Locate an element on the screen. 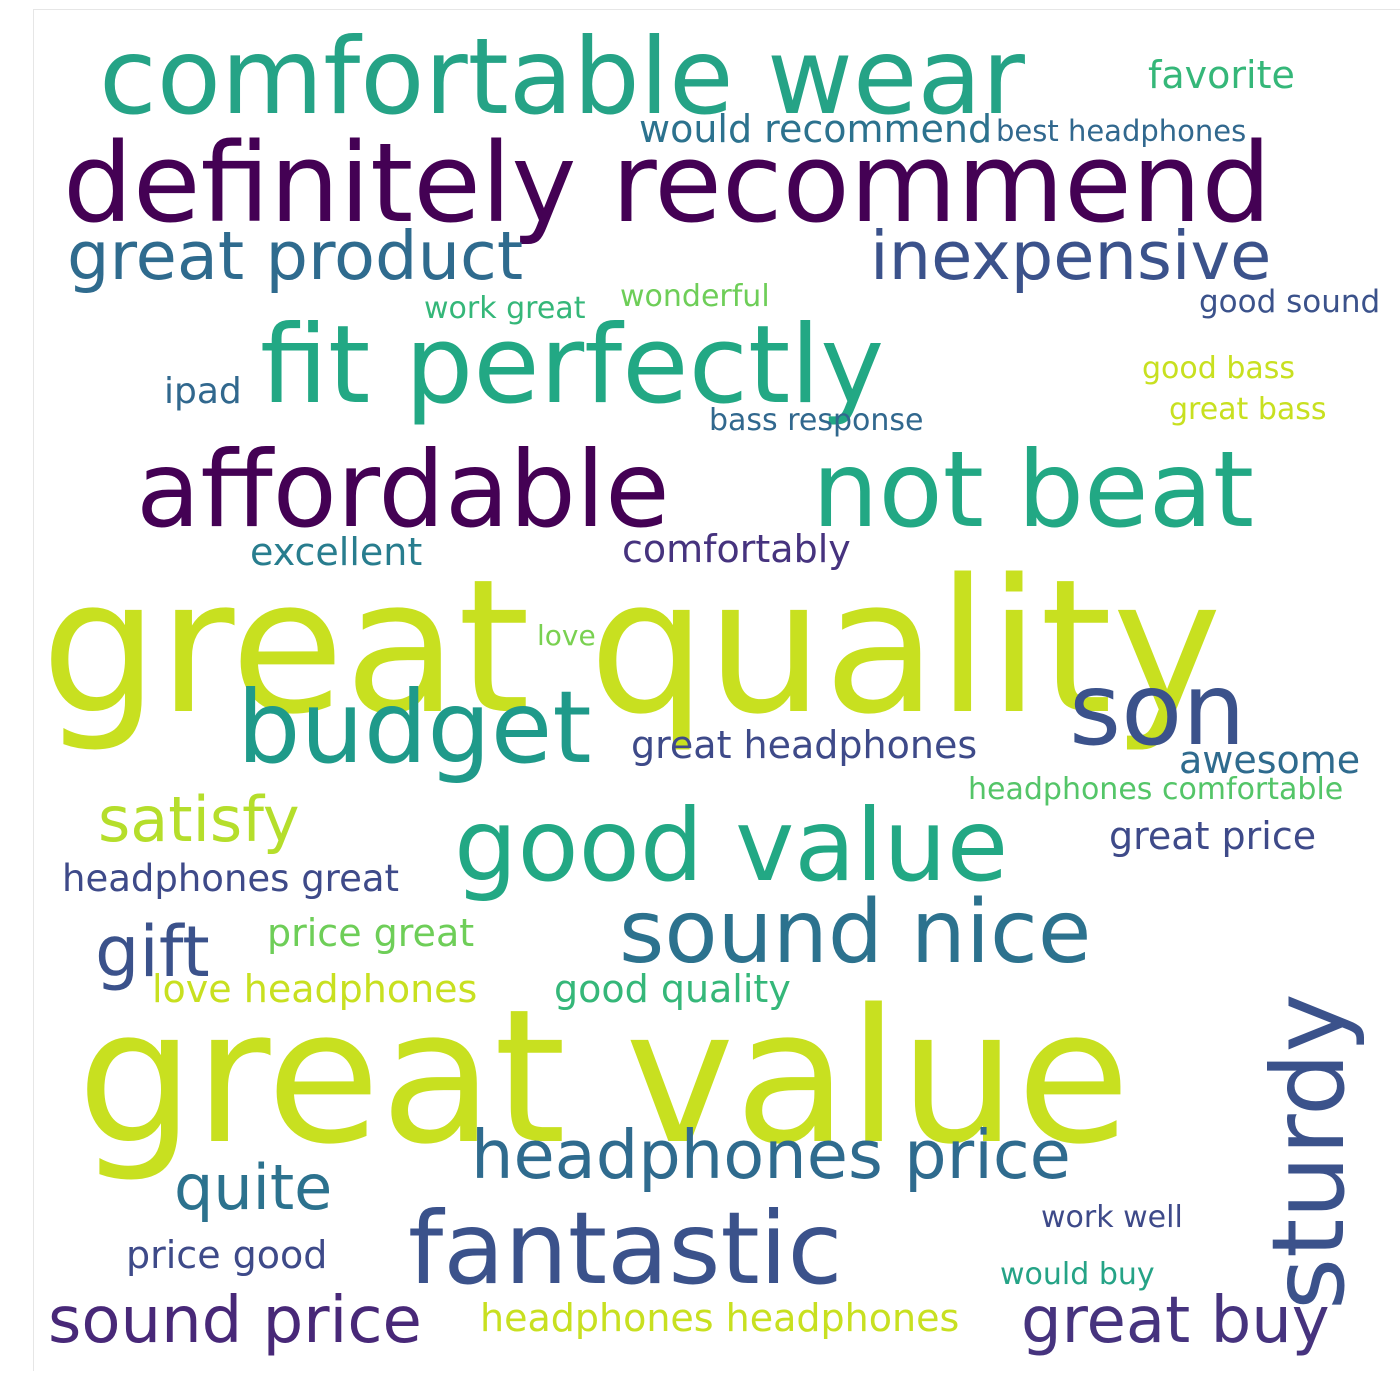 The width and height of the screenshot is (1400, 1395). word-sound-price: sound price is located at coordinates (235, 1321).